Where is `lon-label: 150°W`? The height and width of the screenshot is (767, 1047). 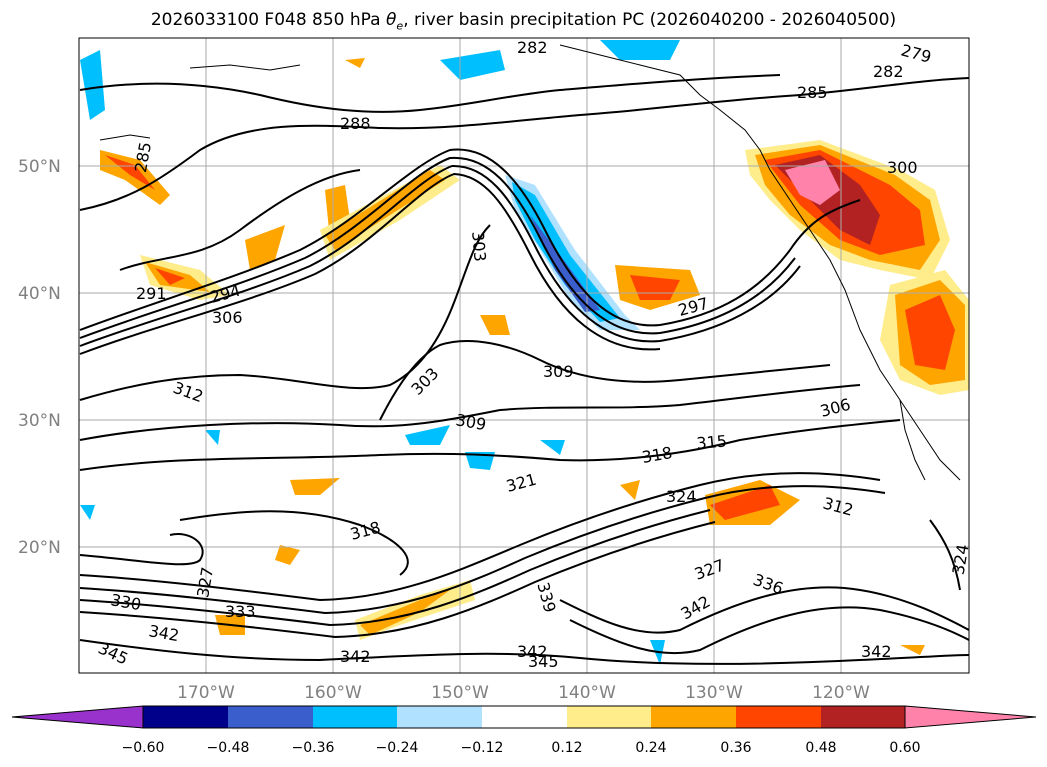
lon-label: 150°W is located at coordinates (460, 693).